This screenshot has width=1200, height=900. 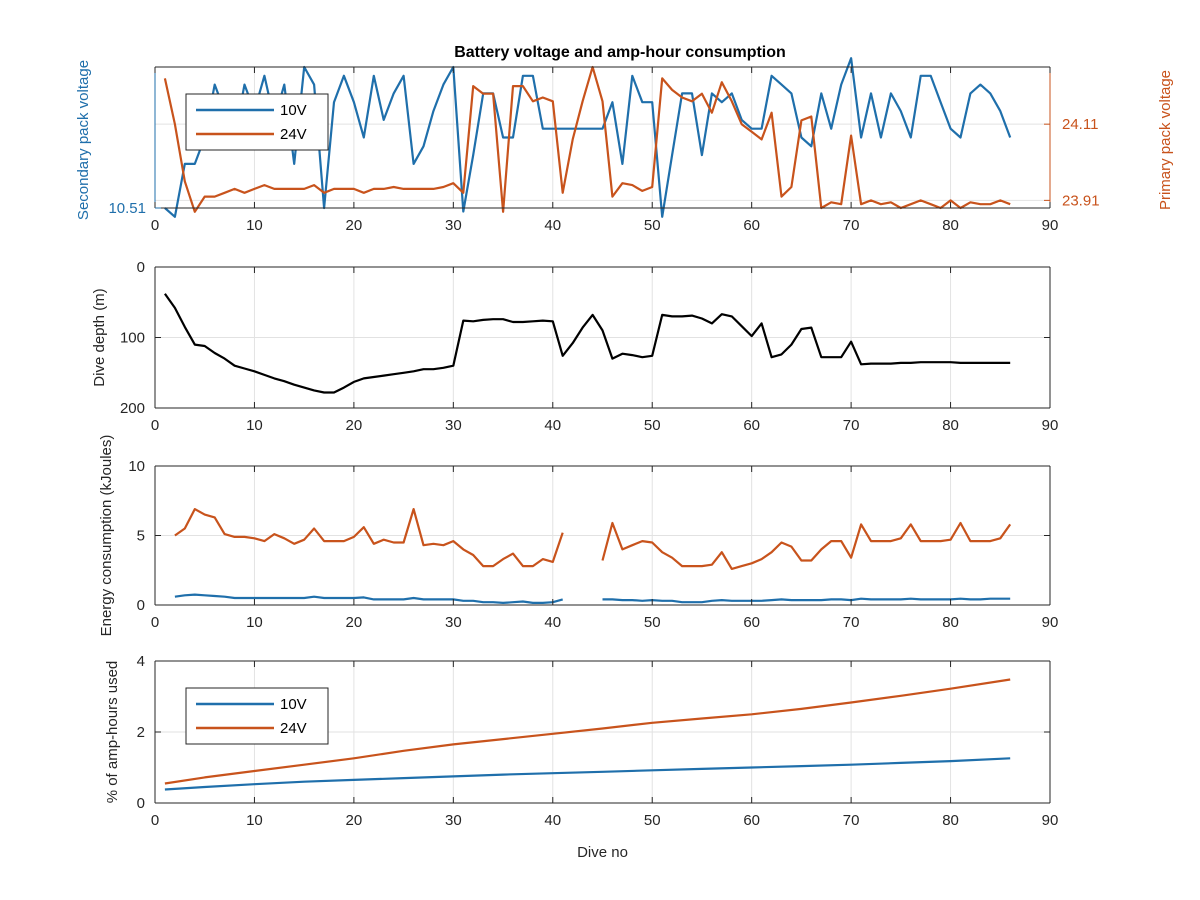 What do you see at coordinates (132, 338) in the screenshot?
I see `y-tick-label: 100` at bounding box center [132, 338].